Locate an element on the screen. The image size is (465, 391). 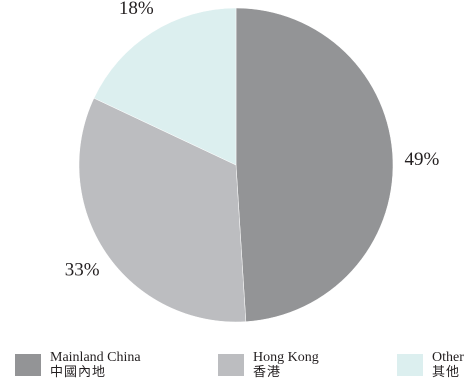
legend-label-en-hong-kong: Hong Kong is located at coordinates (286, 357).